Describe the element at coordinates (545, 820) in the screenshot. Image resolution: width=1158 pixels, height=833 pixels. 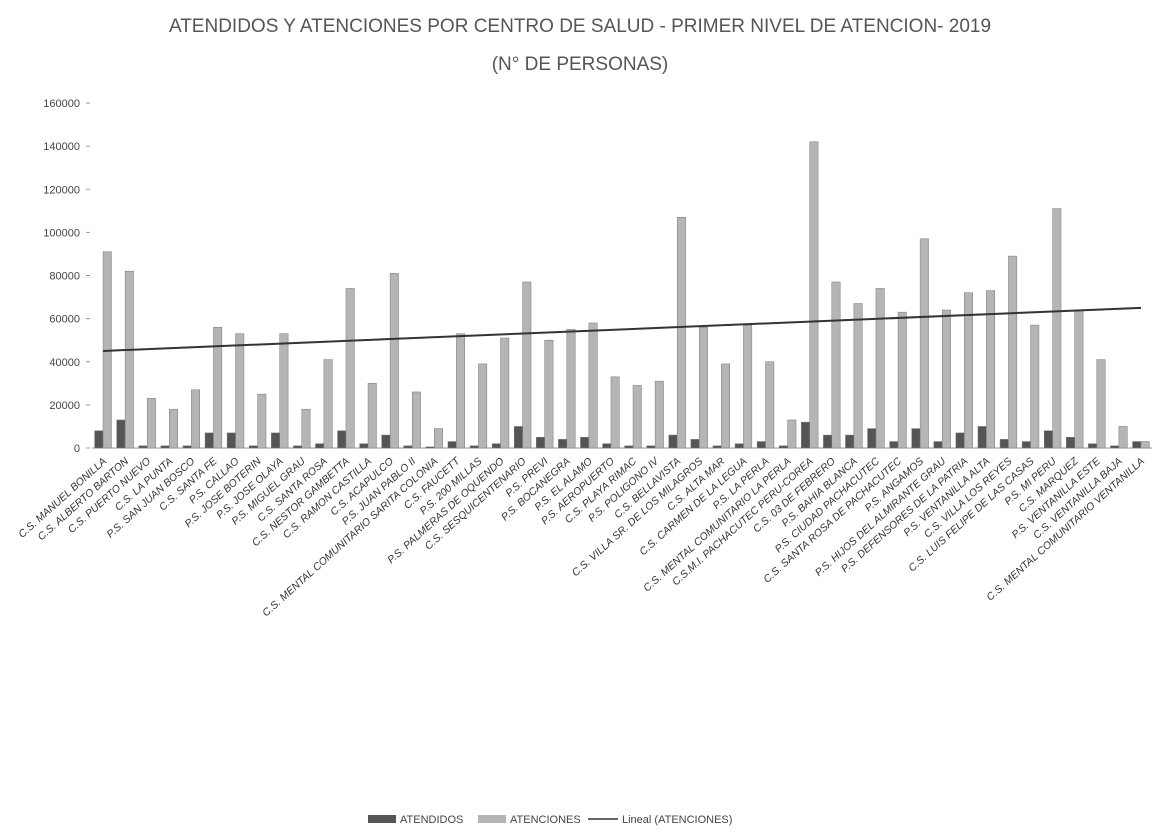
I see `legend-label: ATENCIONES` at that location.